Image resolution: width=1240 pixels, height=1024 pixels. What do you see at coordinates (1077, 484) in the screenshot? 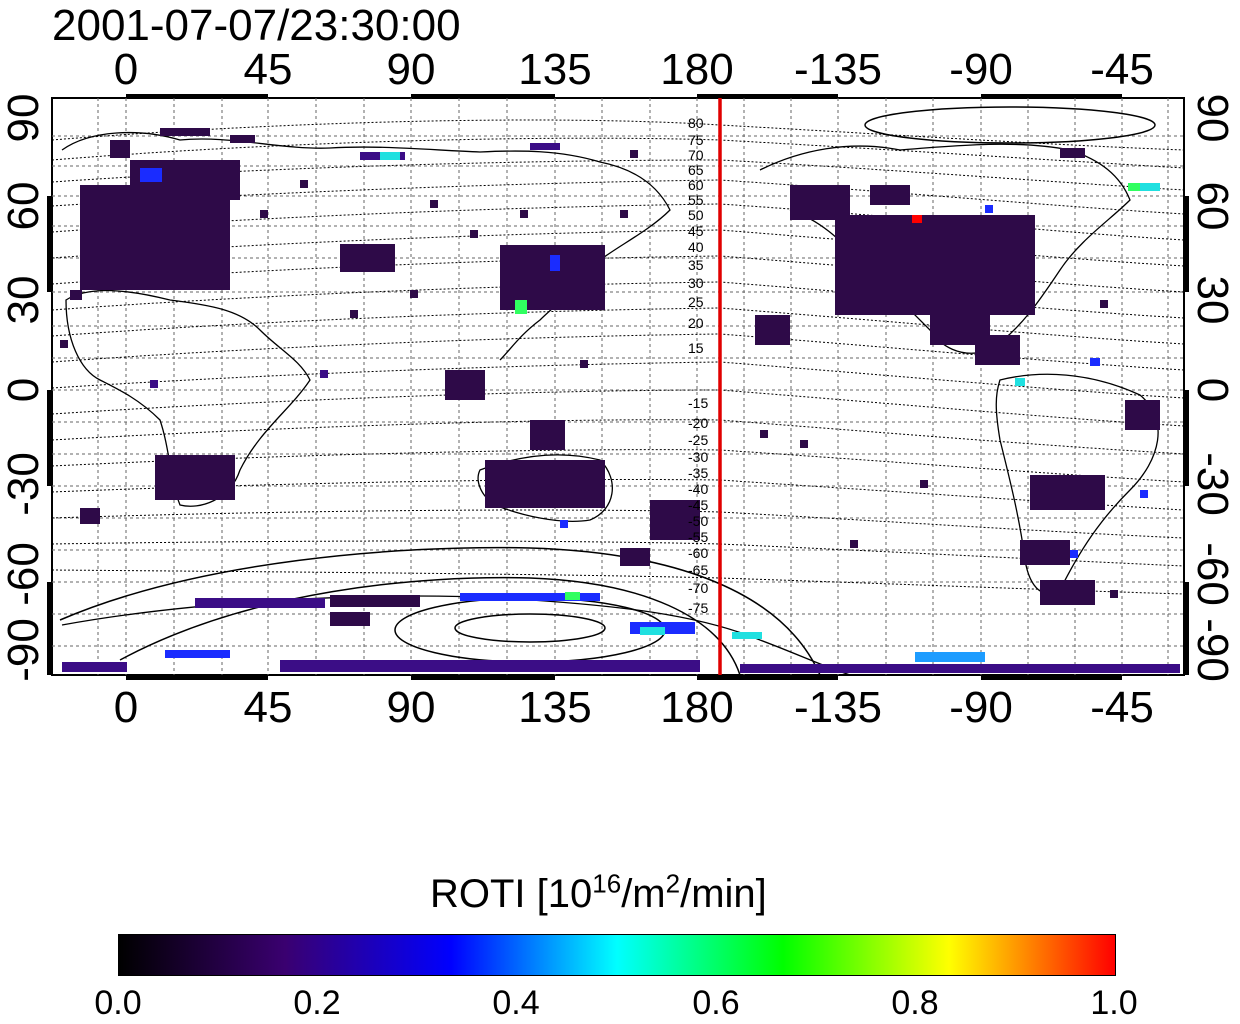
I see `south-america-outline` at bounding box center [1077, 484].